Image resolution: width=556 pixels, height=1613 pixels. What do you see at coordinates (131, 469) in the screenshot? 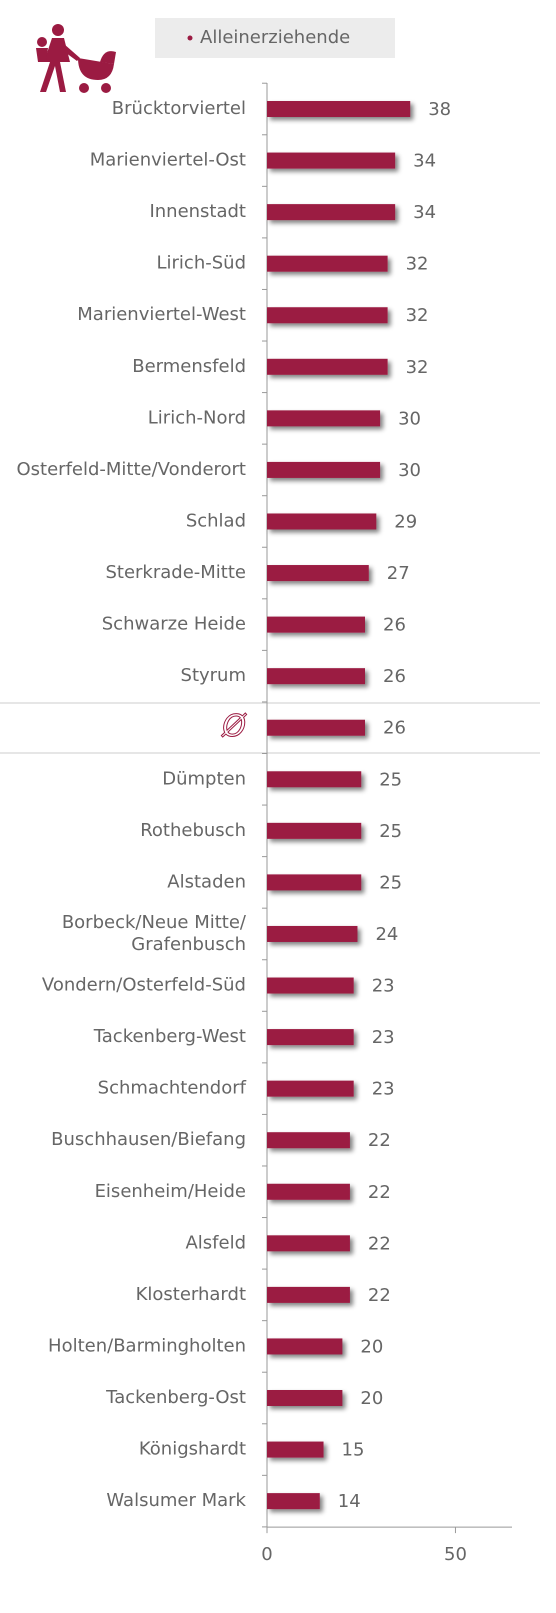
I see `y-tick-label: Osterfeld-Mitte/Vonderort` at bounding box center [131, 469].